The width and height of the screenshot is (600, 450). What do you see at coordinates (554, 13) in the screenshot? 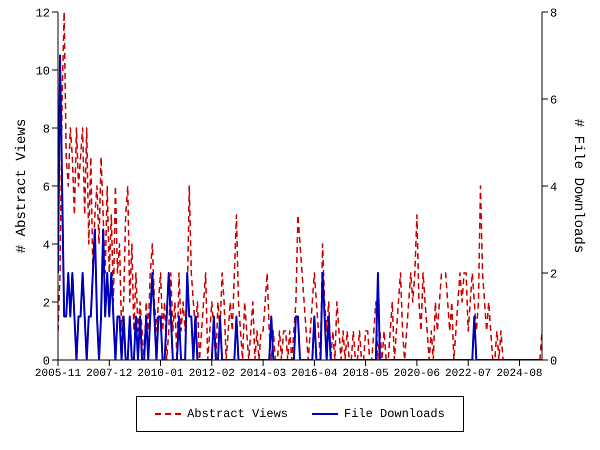
I see `y2-tick-label: 8` at bounding box center [554, 13].